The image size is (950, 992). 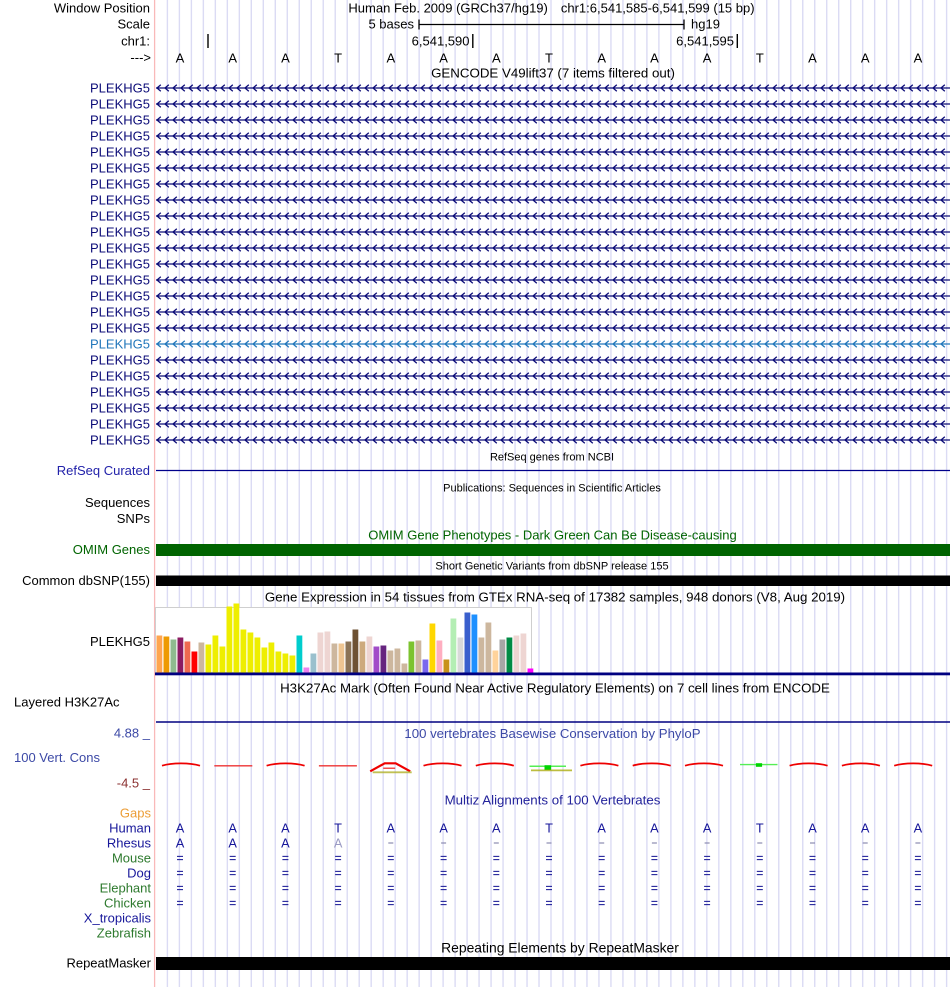 I want to click on svg-text: OMIM Genes, so click(x=112, y=549).